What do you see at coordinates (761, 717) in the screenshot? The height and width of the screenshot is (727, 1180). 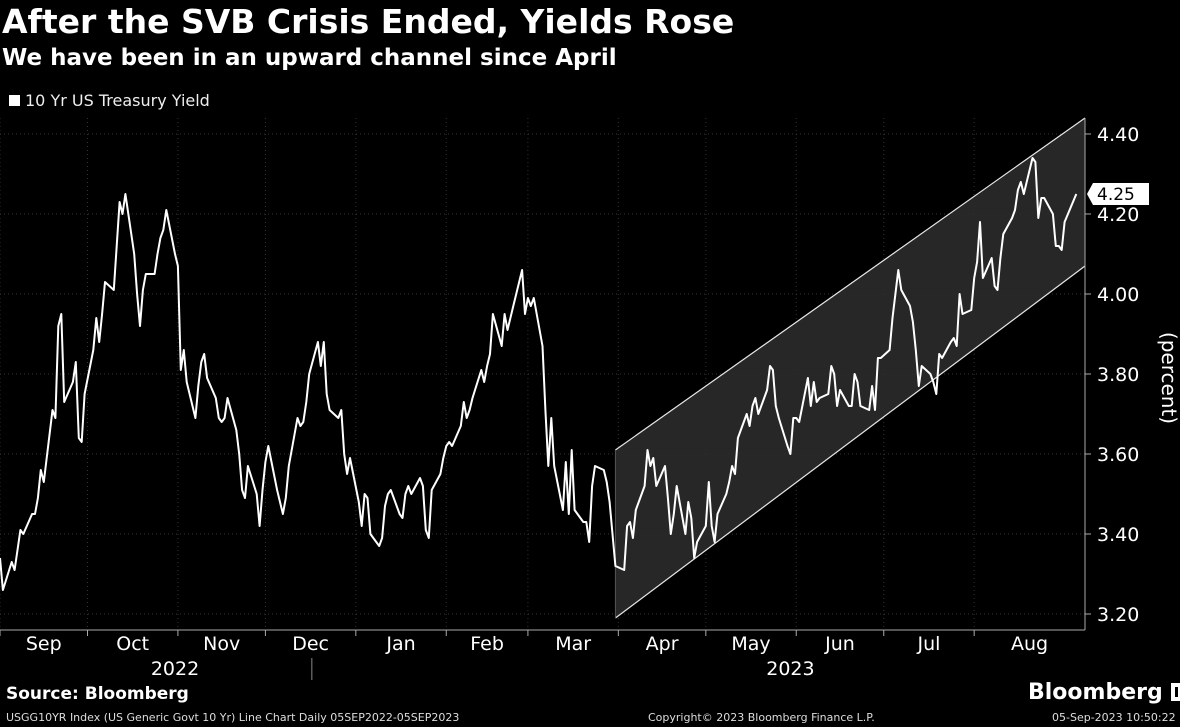 I see `footer-copyright: Copyright© 2023 Bloomberg Finance L.P.` at bounding box center [761, 717].